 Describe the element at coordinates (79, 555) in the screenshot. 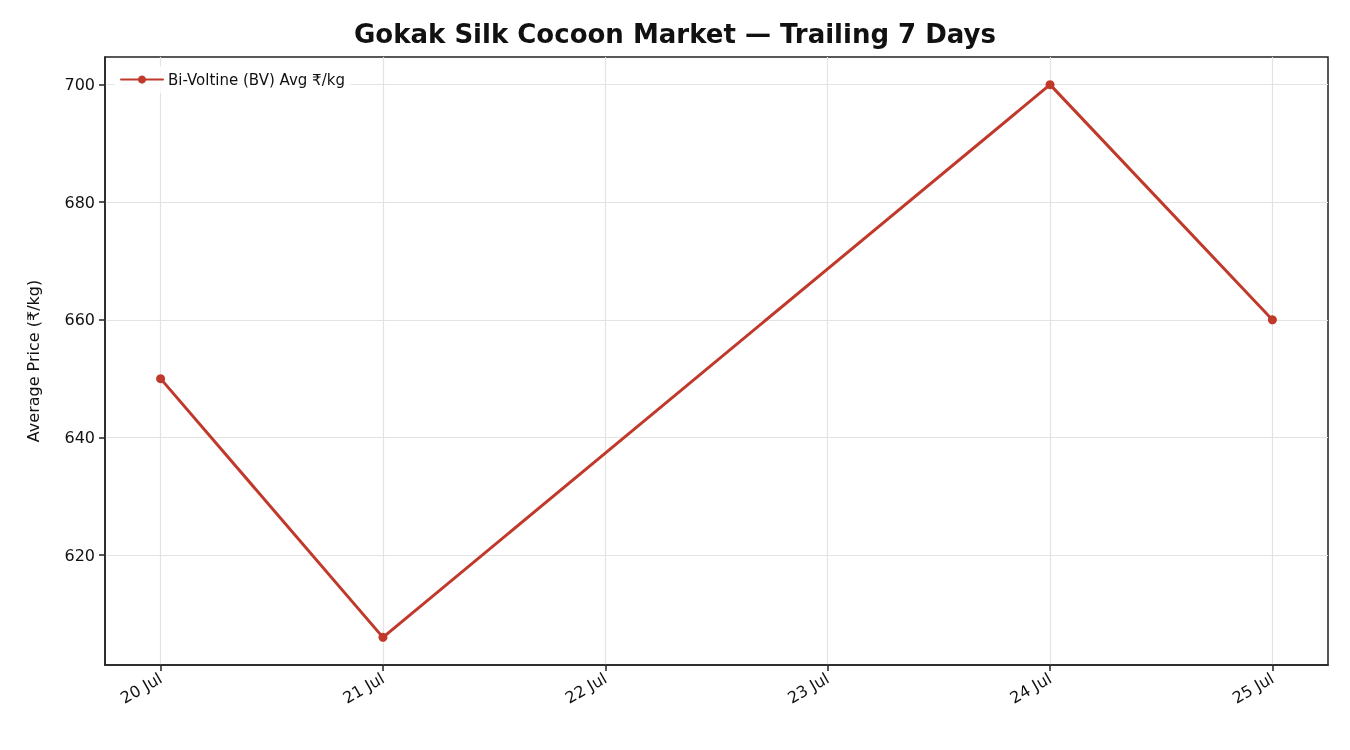

I see `y-tick-label: 620` at that location.